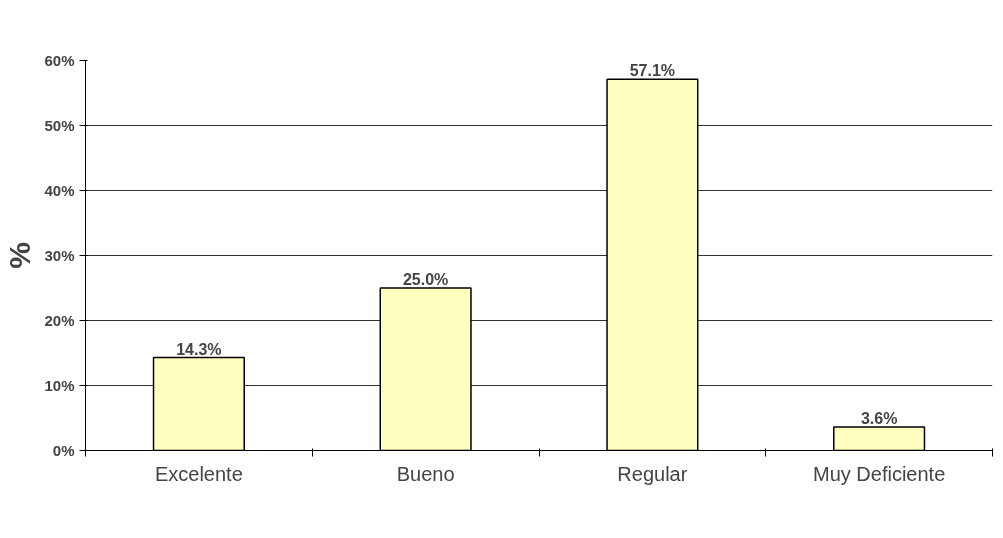 Image resolution: width=1003 pixels, height=538 pixels. Describe the element at coordinates (879, 473) in the screenshot. I see `x-tick-label: Muy Deficiente` at that location.